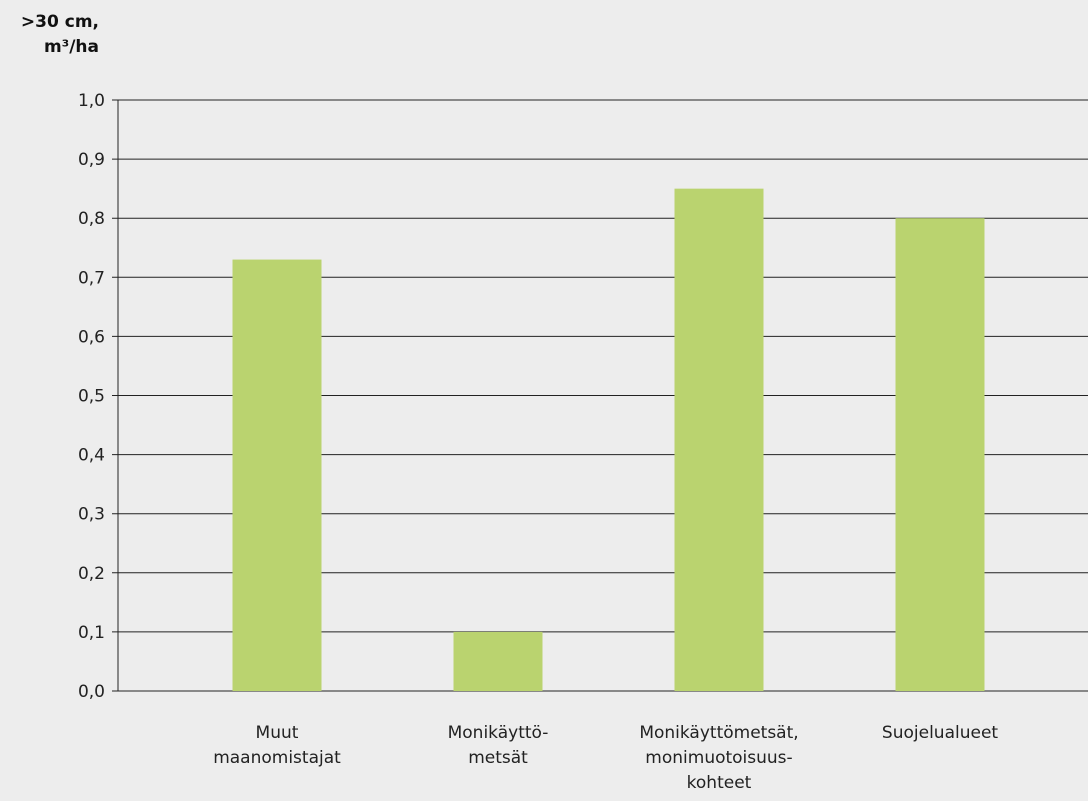 The image size is (1088, 801). What do you see at coordinates (91, 515) in the screenshot?
I see `y-tick-label: 0,3` at bounding box center [91, 515].